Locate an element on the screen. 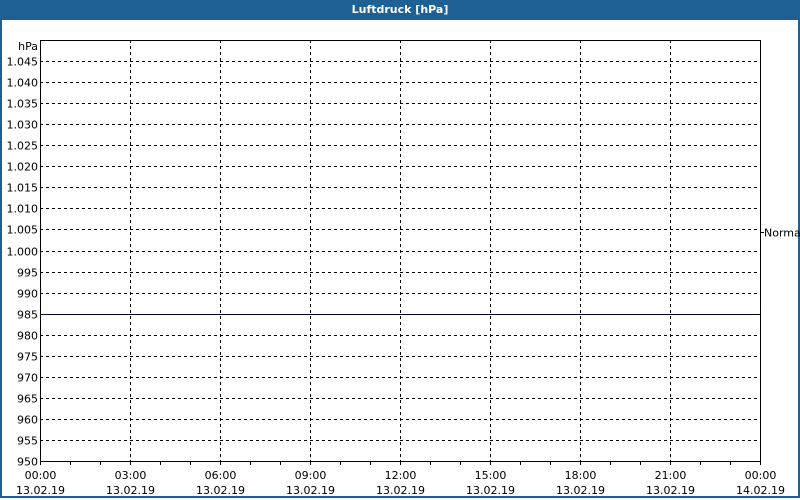 The height and width of the screenshot is (500, 800). y-tick-label: 980 is located at coordinates (27, 336).